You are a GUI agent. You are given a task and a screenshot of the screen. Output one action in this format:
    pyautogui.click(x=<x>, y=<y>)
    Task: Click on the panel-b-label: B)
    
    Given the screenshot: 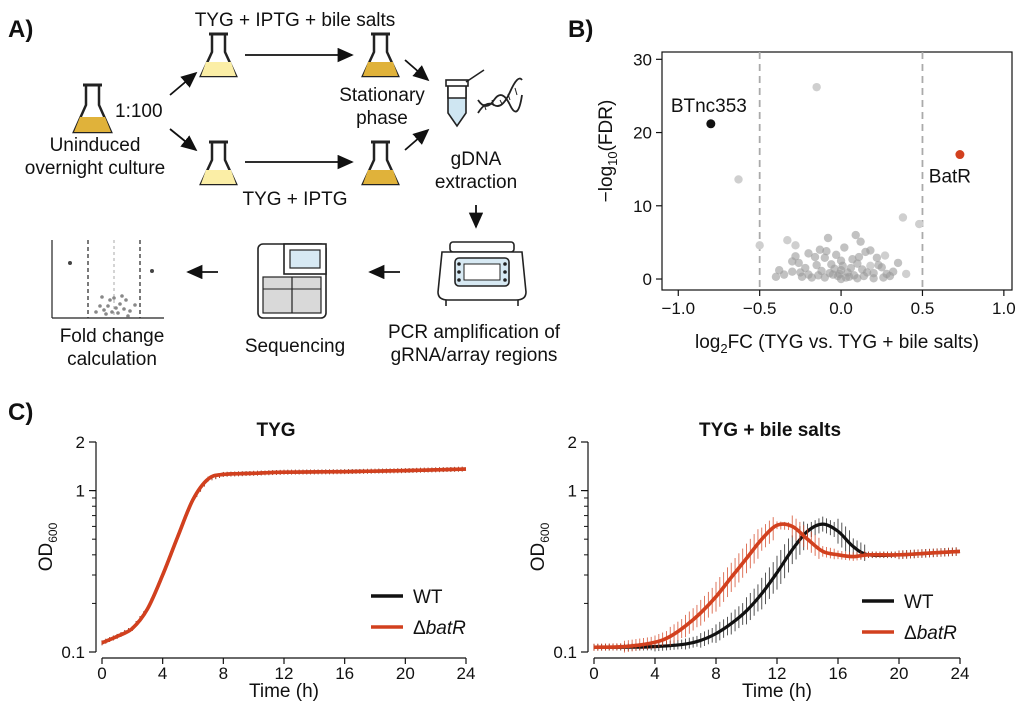 What is the action you would take?
    pyautogui.click(x=580, y=29)
    